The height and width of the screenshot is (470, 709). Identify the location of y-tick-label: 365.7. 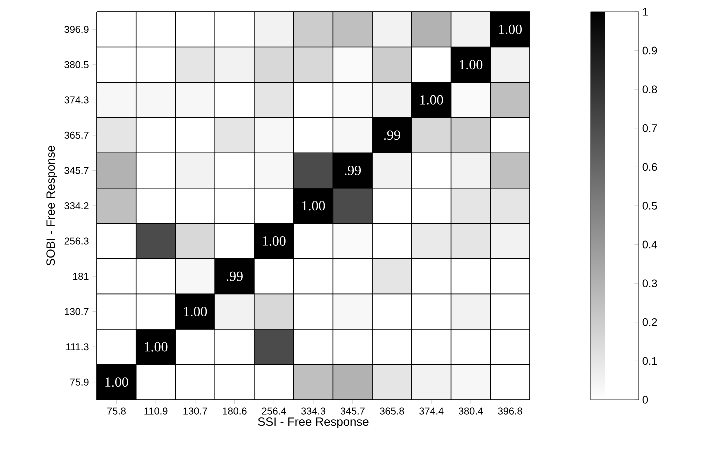
(76, 135).